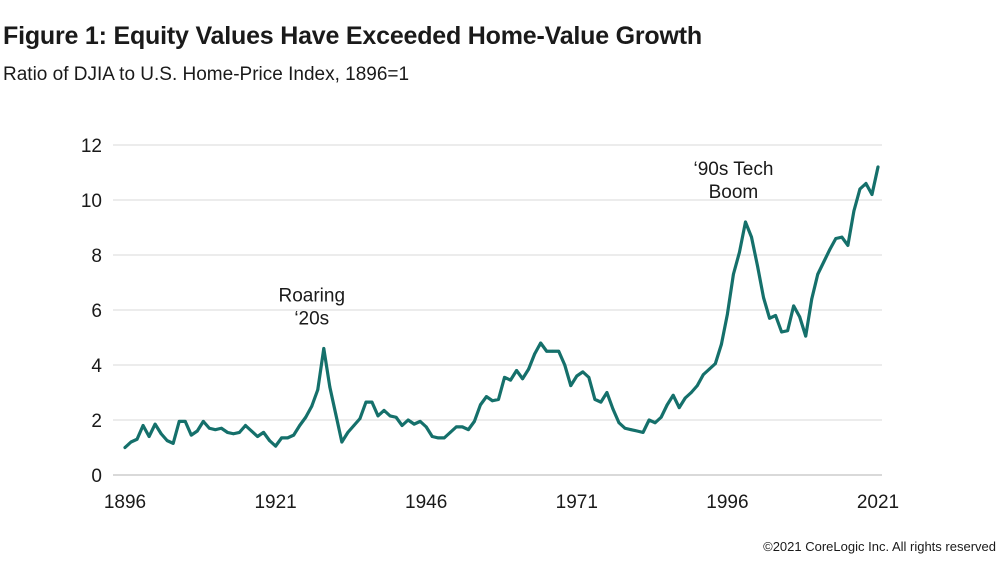 This screenshot has width=1000, height=562. Describe the element at coordinates (733, 169) in the screenshot. I see `annotation-label: ‘90s Tech` at that location.